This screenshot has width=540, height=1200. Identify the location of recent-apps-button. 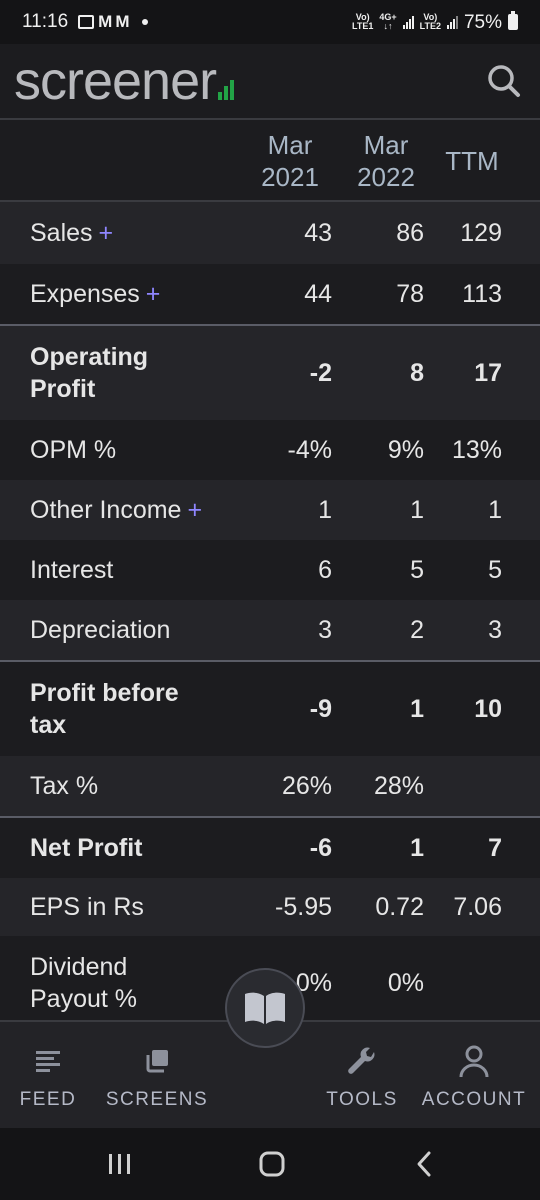
(120, 1164).